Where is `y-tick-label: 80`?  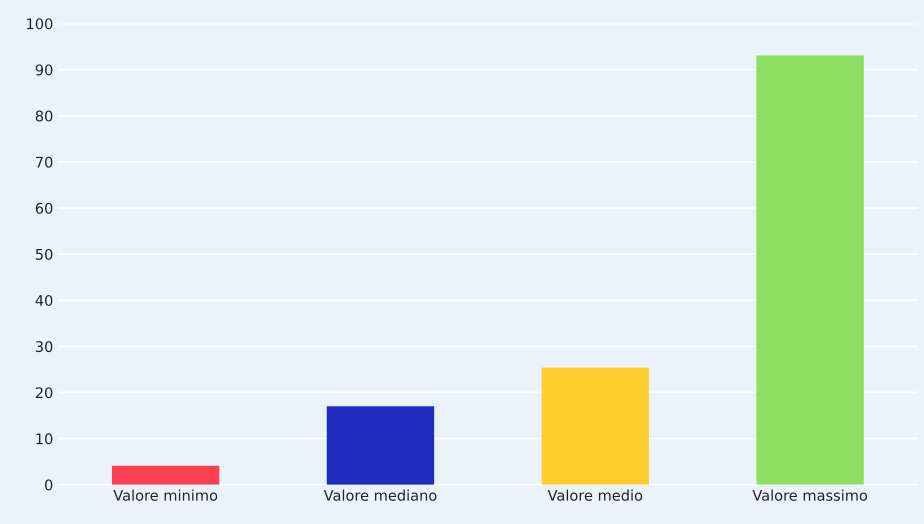
y-tick-label: 80 is located at coordinates (44, 116).